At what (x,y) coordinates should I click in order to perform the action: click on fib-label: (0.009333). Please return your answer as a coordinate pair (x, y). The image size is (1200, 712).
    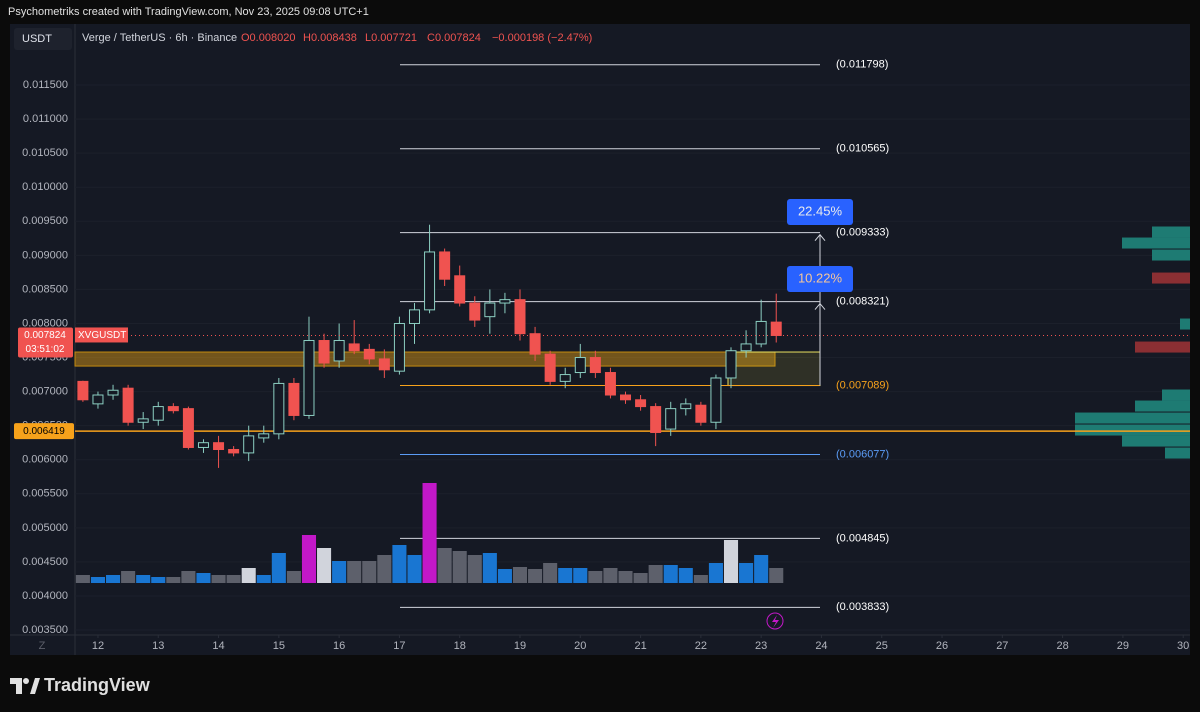
    Looking at the image, I should click on (862, 233).